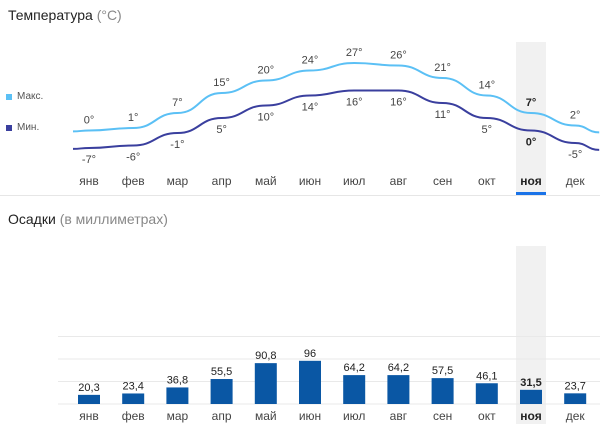 The height and width of the screenshot is (424, 600). What do you see at coordinates (310, 61) in the screenshot?
I see `max-temp-label: 24°` at bounding box center [310, 61].